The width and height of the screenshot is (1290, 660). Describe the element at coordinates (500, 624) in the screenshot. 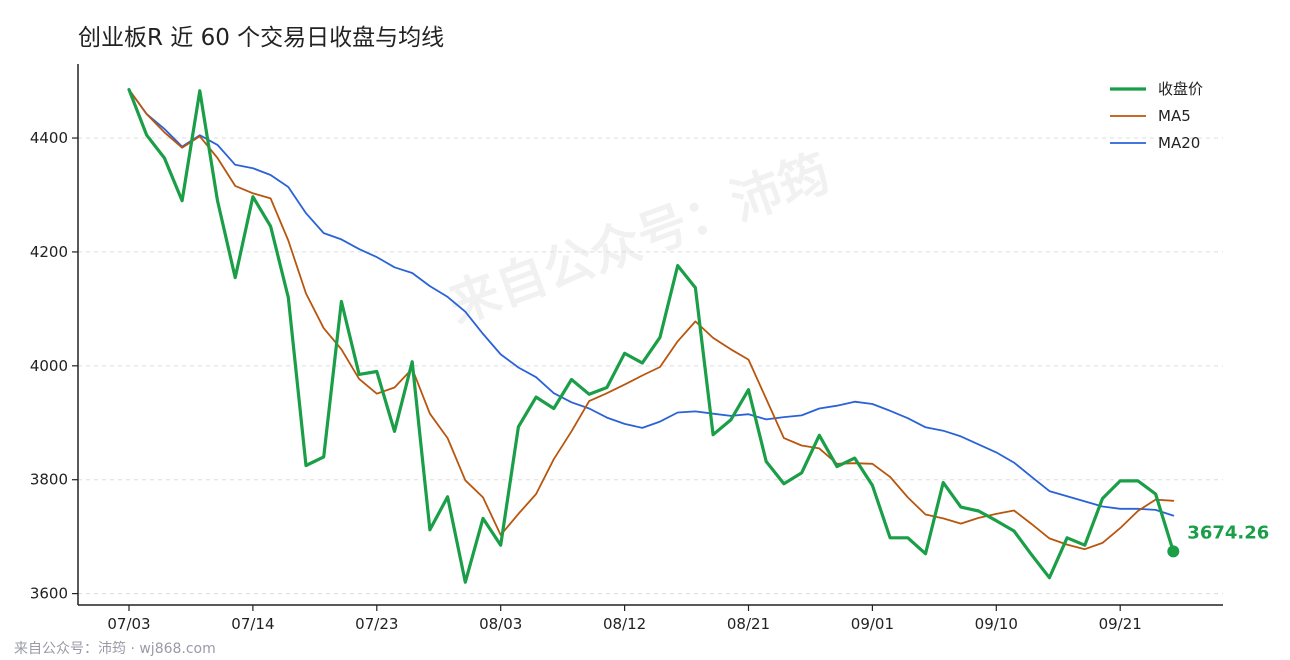

I see `x-tick-label: 08/03` at that location.